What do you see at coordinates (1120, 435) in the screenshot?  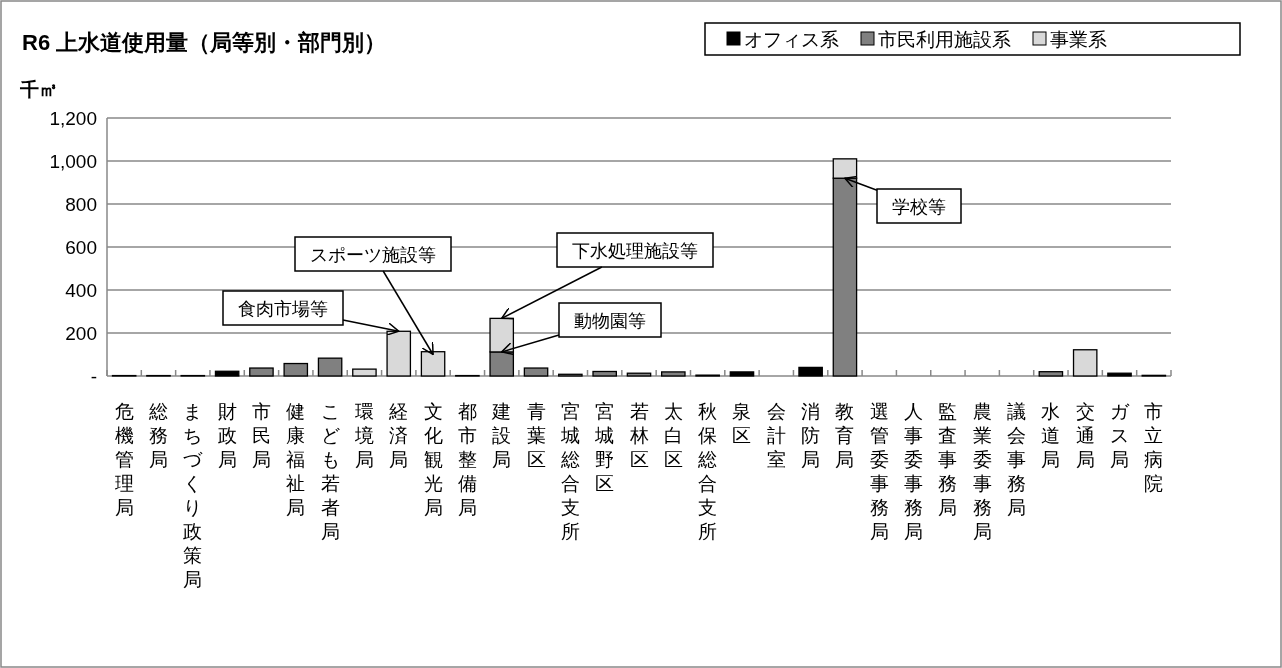 I see `x-tick-label: ガス局` at bounding box center [1120, 435].